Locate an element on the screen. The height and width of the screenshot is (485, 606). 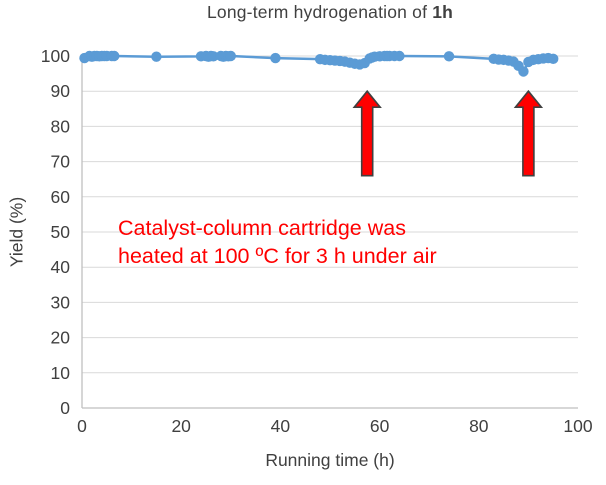
x-tick-label: 0 is located at coordinates (82, 426).